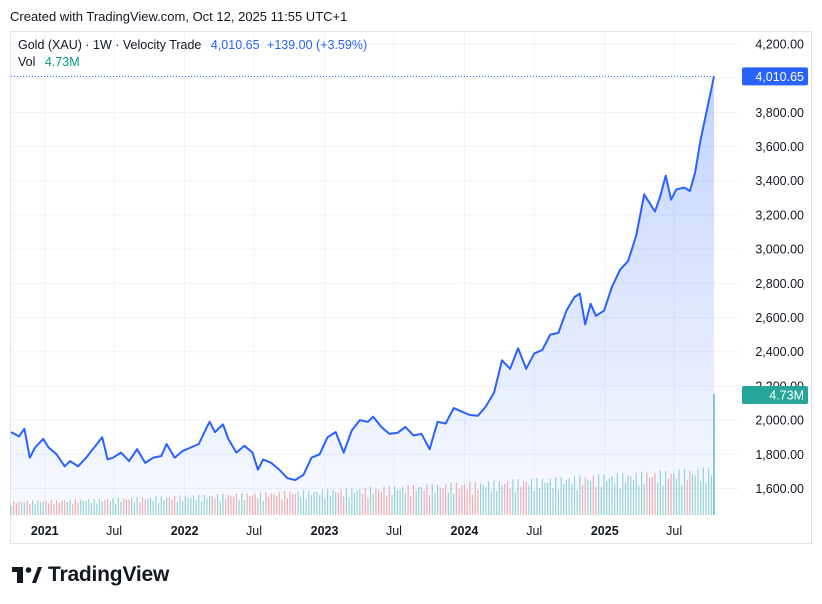  What do you see at coordinates (779, 77) in the screenshot?
I see `last-price-badge: 4,010.65` at bounding box center [779, 77].